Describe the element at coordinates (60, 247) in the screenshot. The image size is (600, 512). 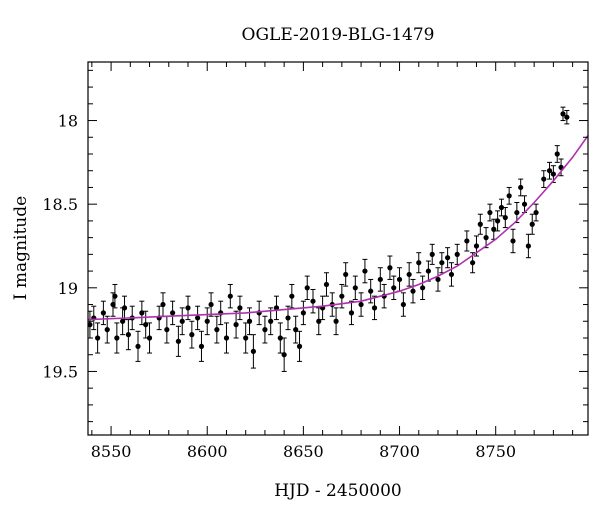
I see `y-tick-labels: 18 18.5 19 19.5` at that location.